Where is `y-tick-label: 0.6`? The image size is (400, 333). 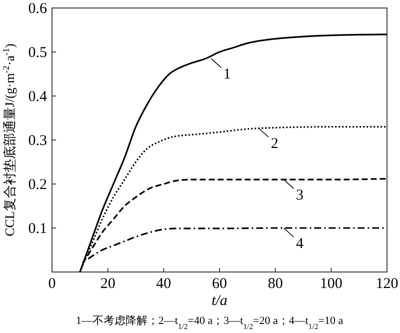
y-tick-label: 0.6 is located at coordinates (38, 9).